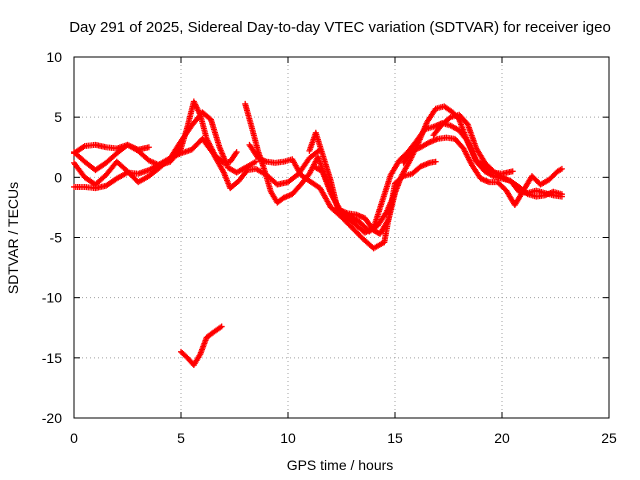 This screenshot has width=640, height=480. Describe the element at coordinates (58, 177) in the screenshot. I see `y-tick-label: 0` at that location.